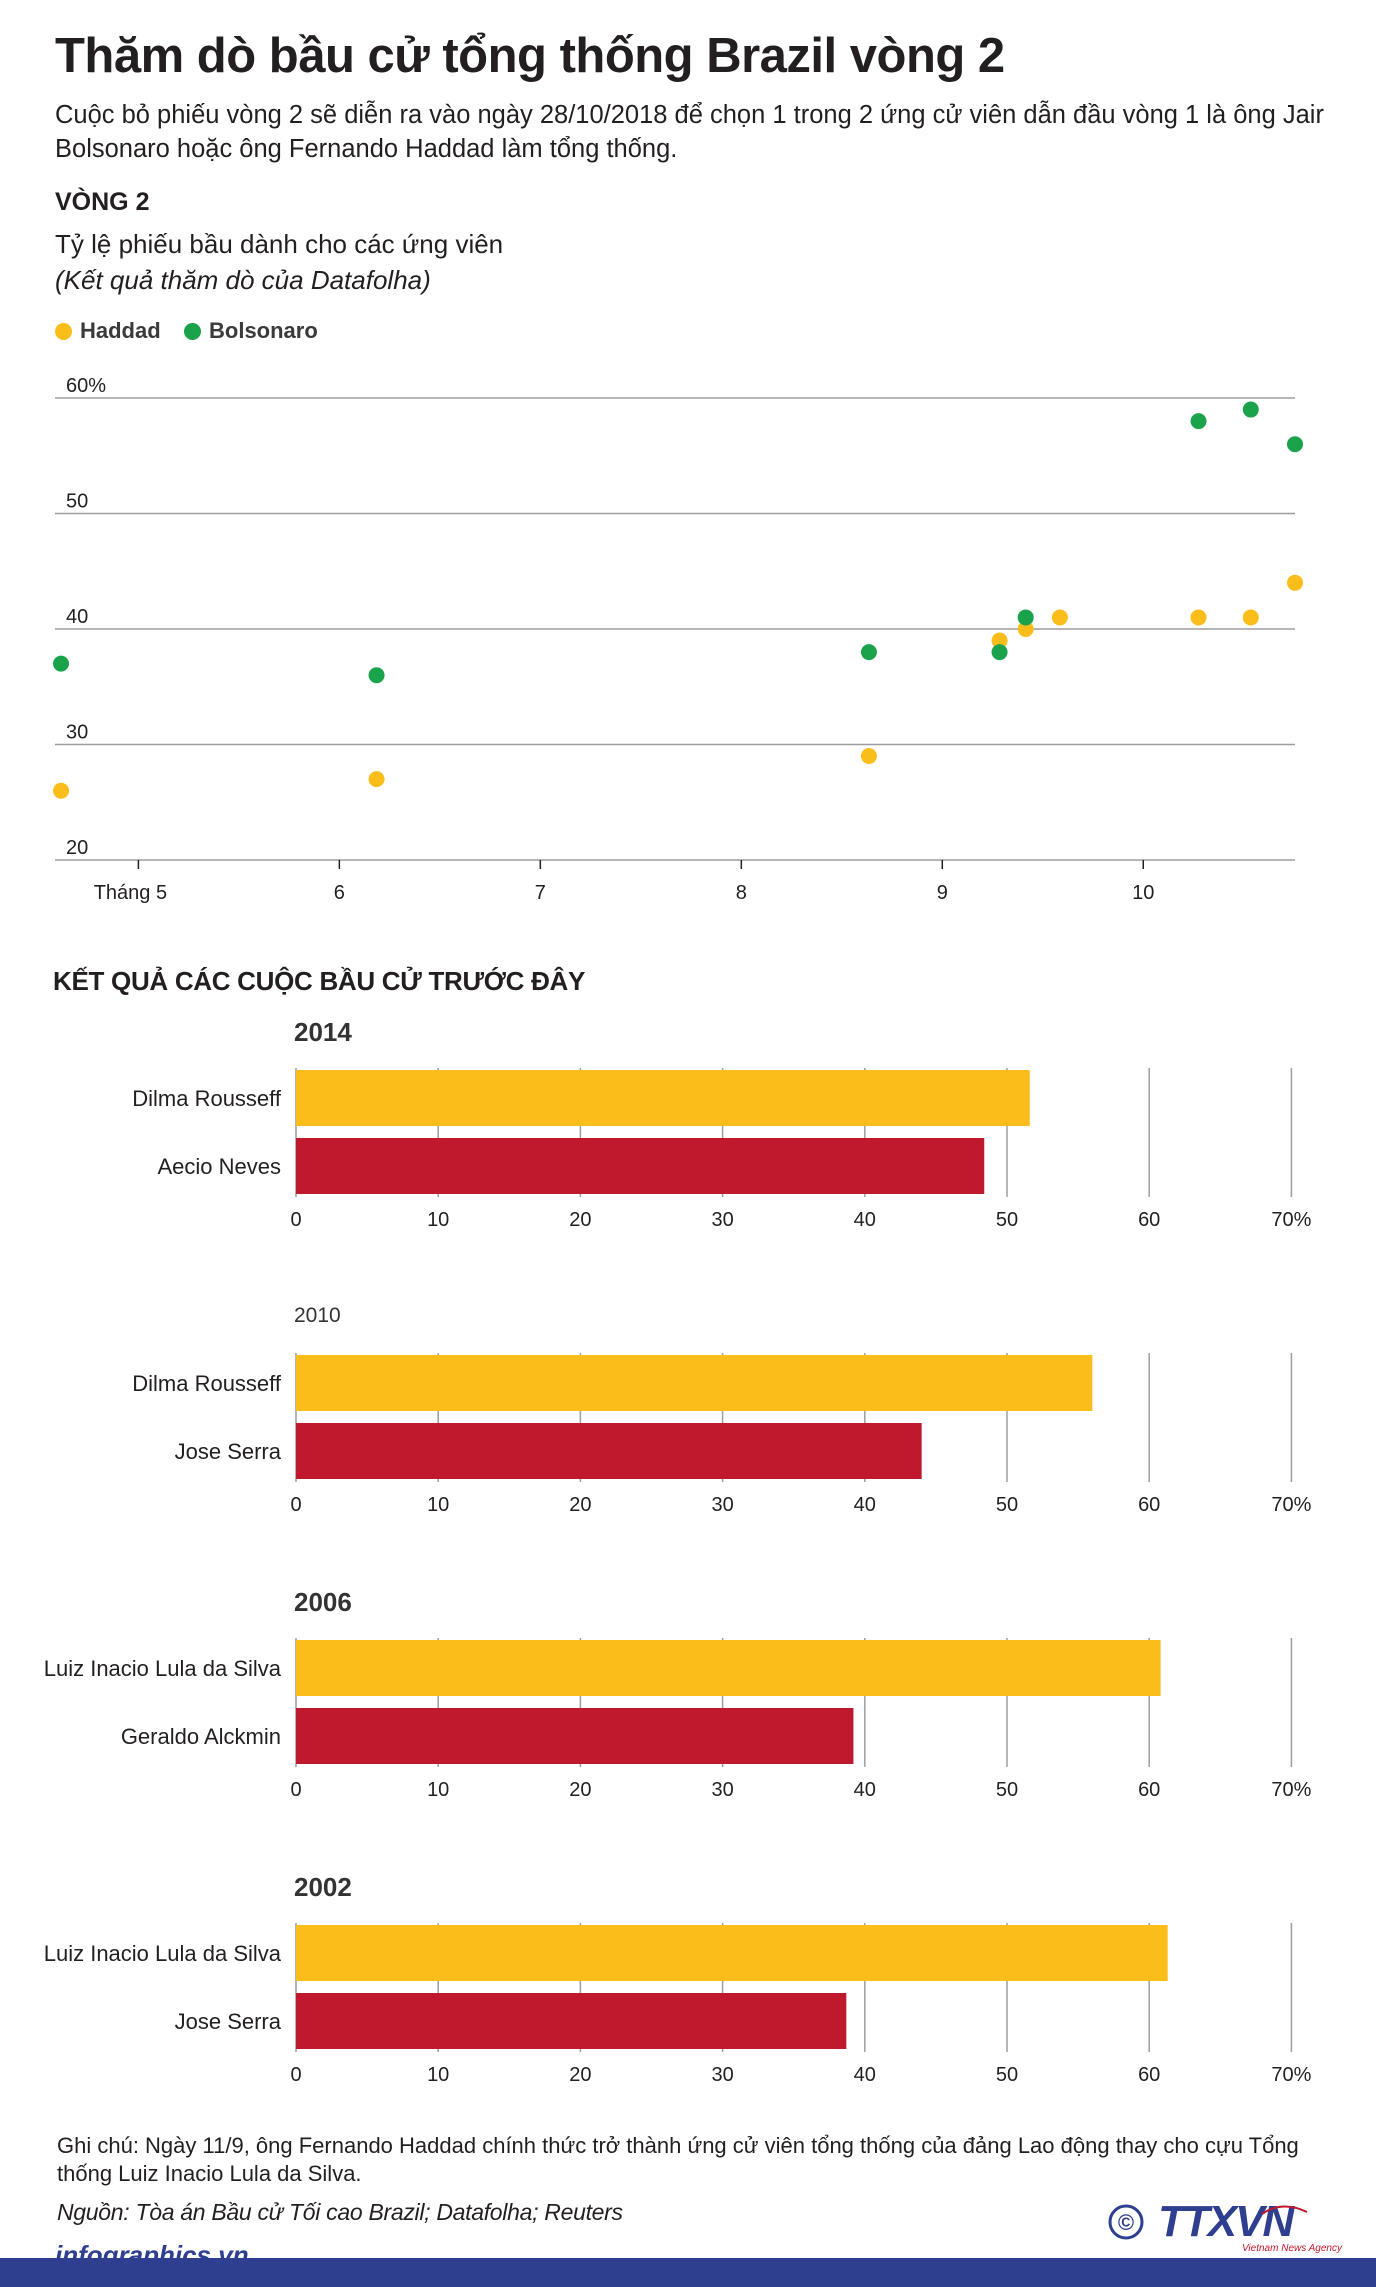  Describe the element at coordinates (63, 331) in the screenshot. I see `legend-haddad-dot-icon` at that location.